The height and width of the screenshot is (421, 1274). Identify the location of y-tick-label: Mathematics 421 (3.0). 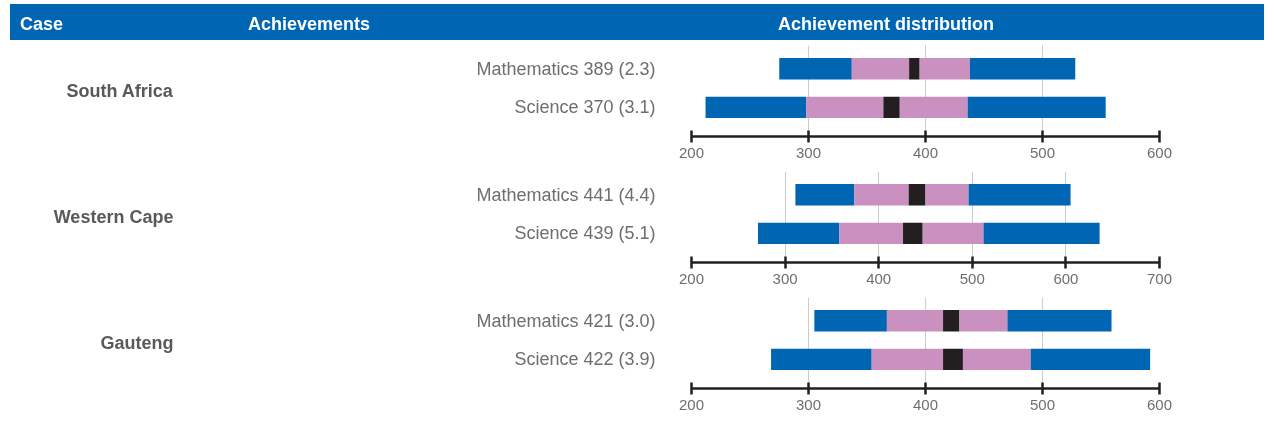
(566, 320).